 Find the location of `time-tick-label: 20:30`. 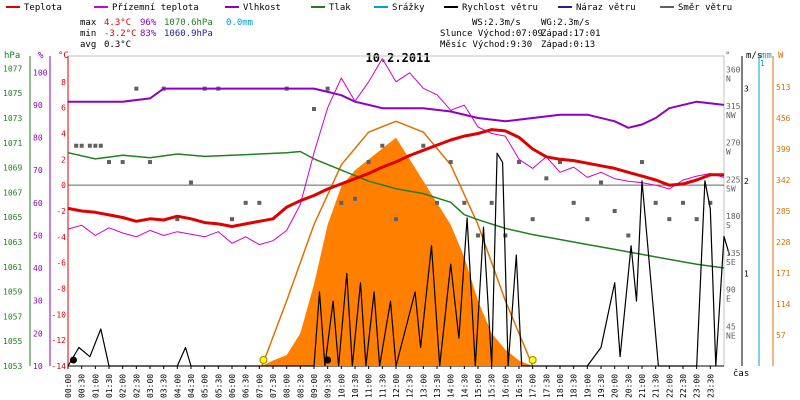

time-tick-label: 20:30 is located at coordinates (628, 386).